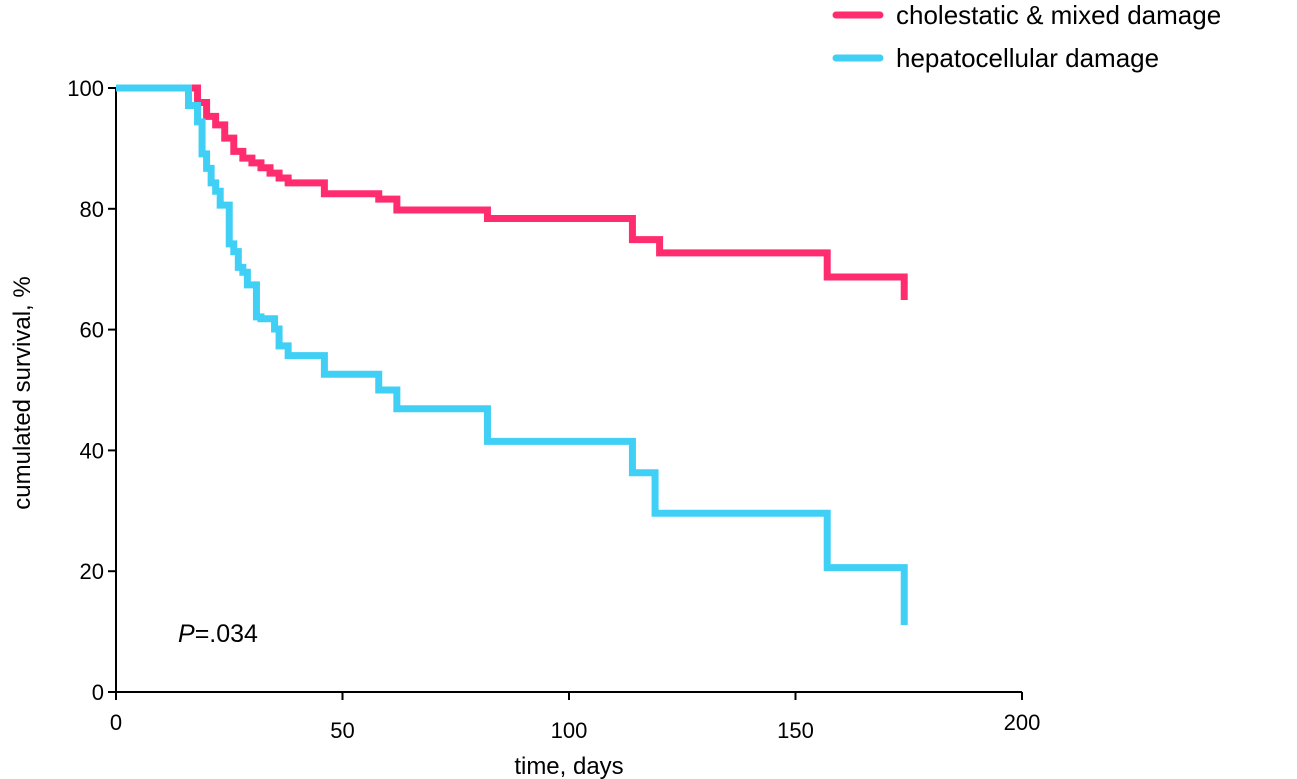  I want to click on p-value-prefix: P, so click(186, 634).